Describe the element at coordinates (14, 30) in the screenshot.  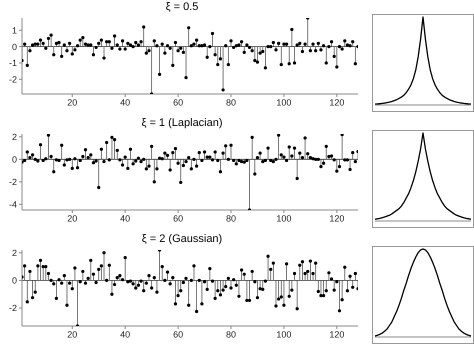
I see `y-tick-label: 1` at that location.